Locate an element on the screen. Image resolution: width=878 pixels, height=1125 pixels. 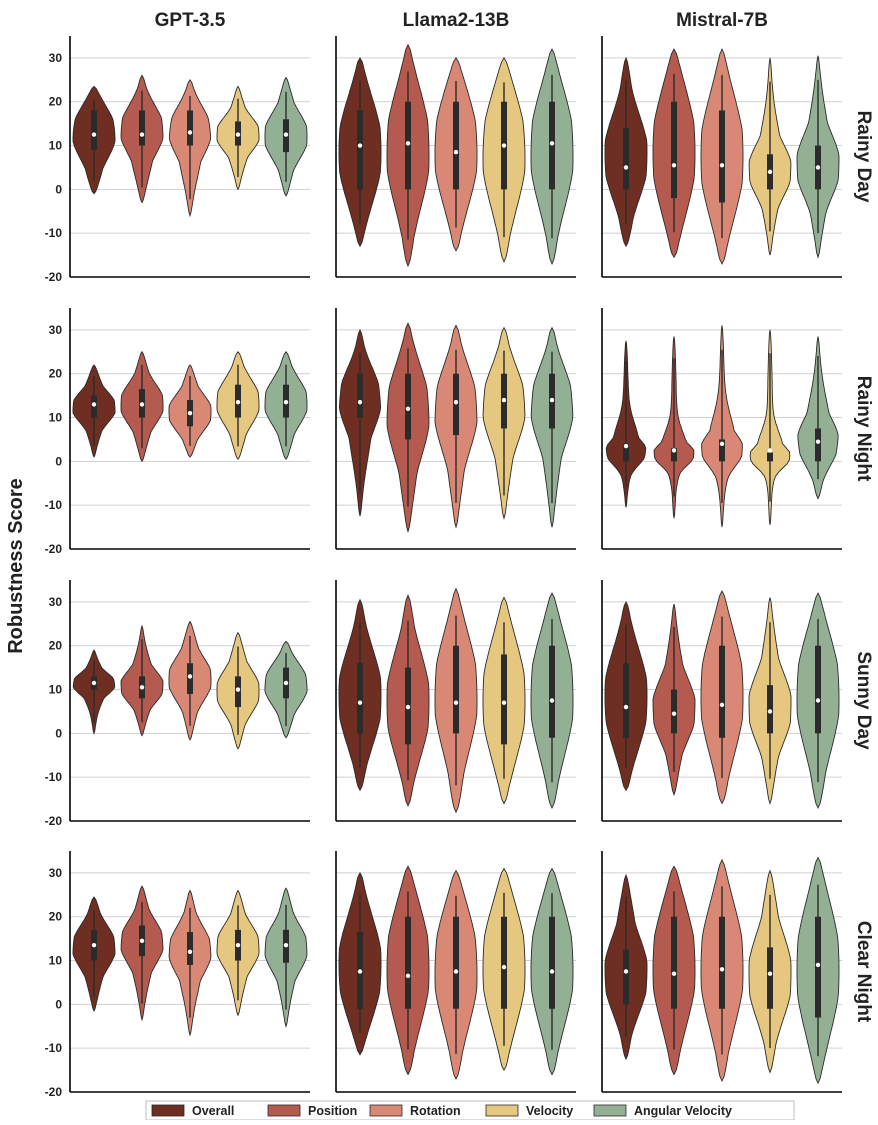
legend-label-angular-velocity: Angular Velocity is located at coordinates (683, 1111).